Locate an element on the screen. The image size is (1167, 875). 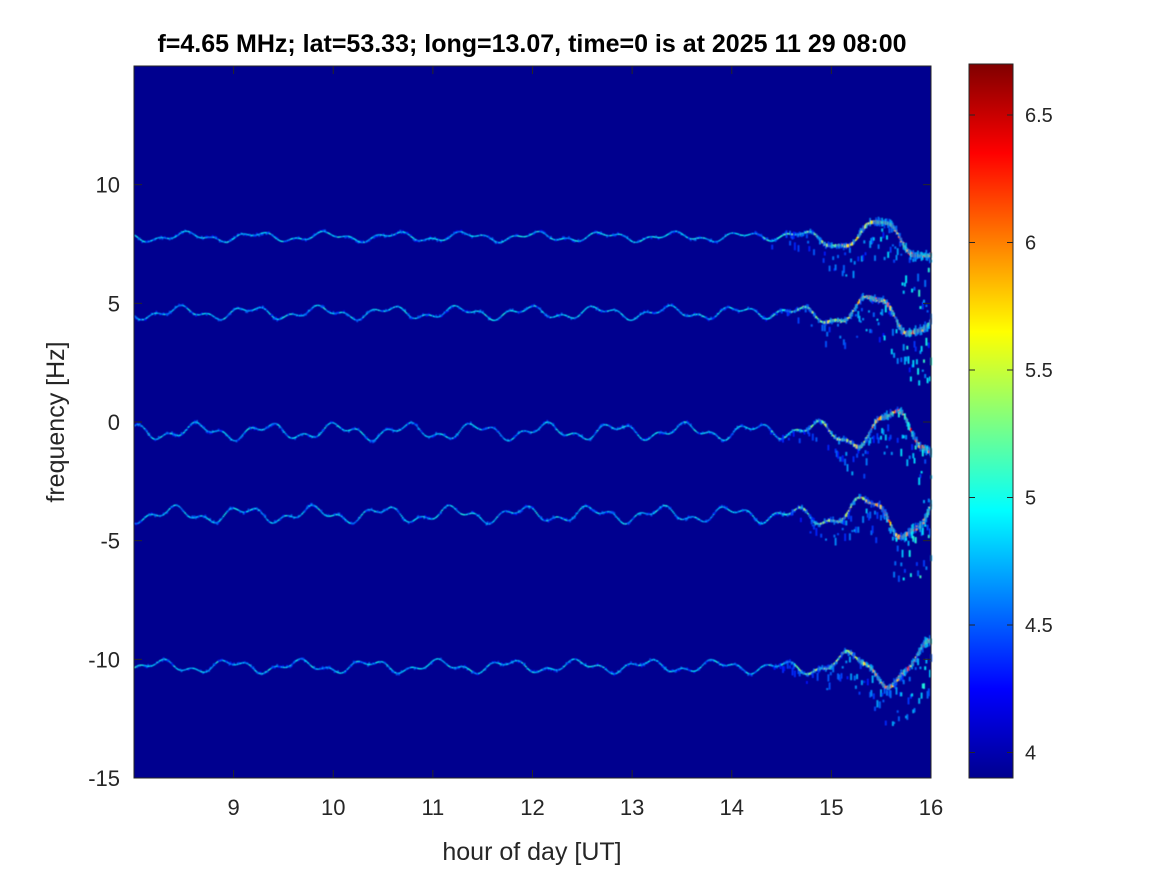
colorbar-tick-label: 4.5 is located at coordinates (1039, 626).